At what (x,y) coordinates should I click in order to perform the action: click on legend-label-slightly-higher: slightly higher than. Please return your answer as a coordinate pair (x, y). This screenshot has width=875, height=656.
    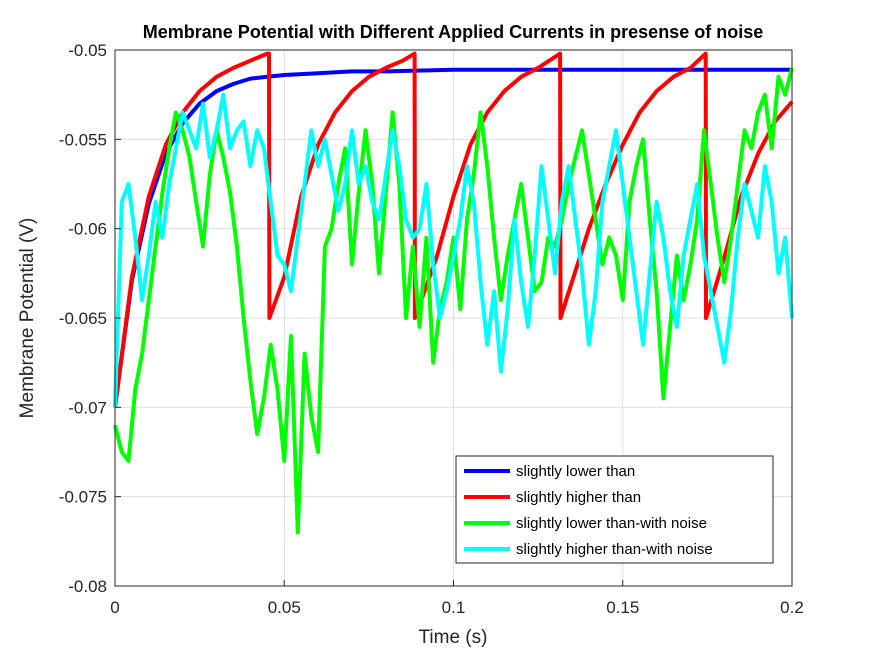
    Looking at the image, I should click on (578, 497).